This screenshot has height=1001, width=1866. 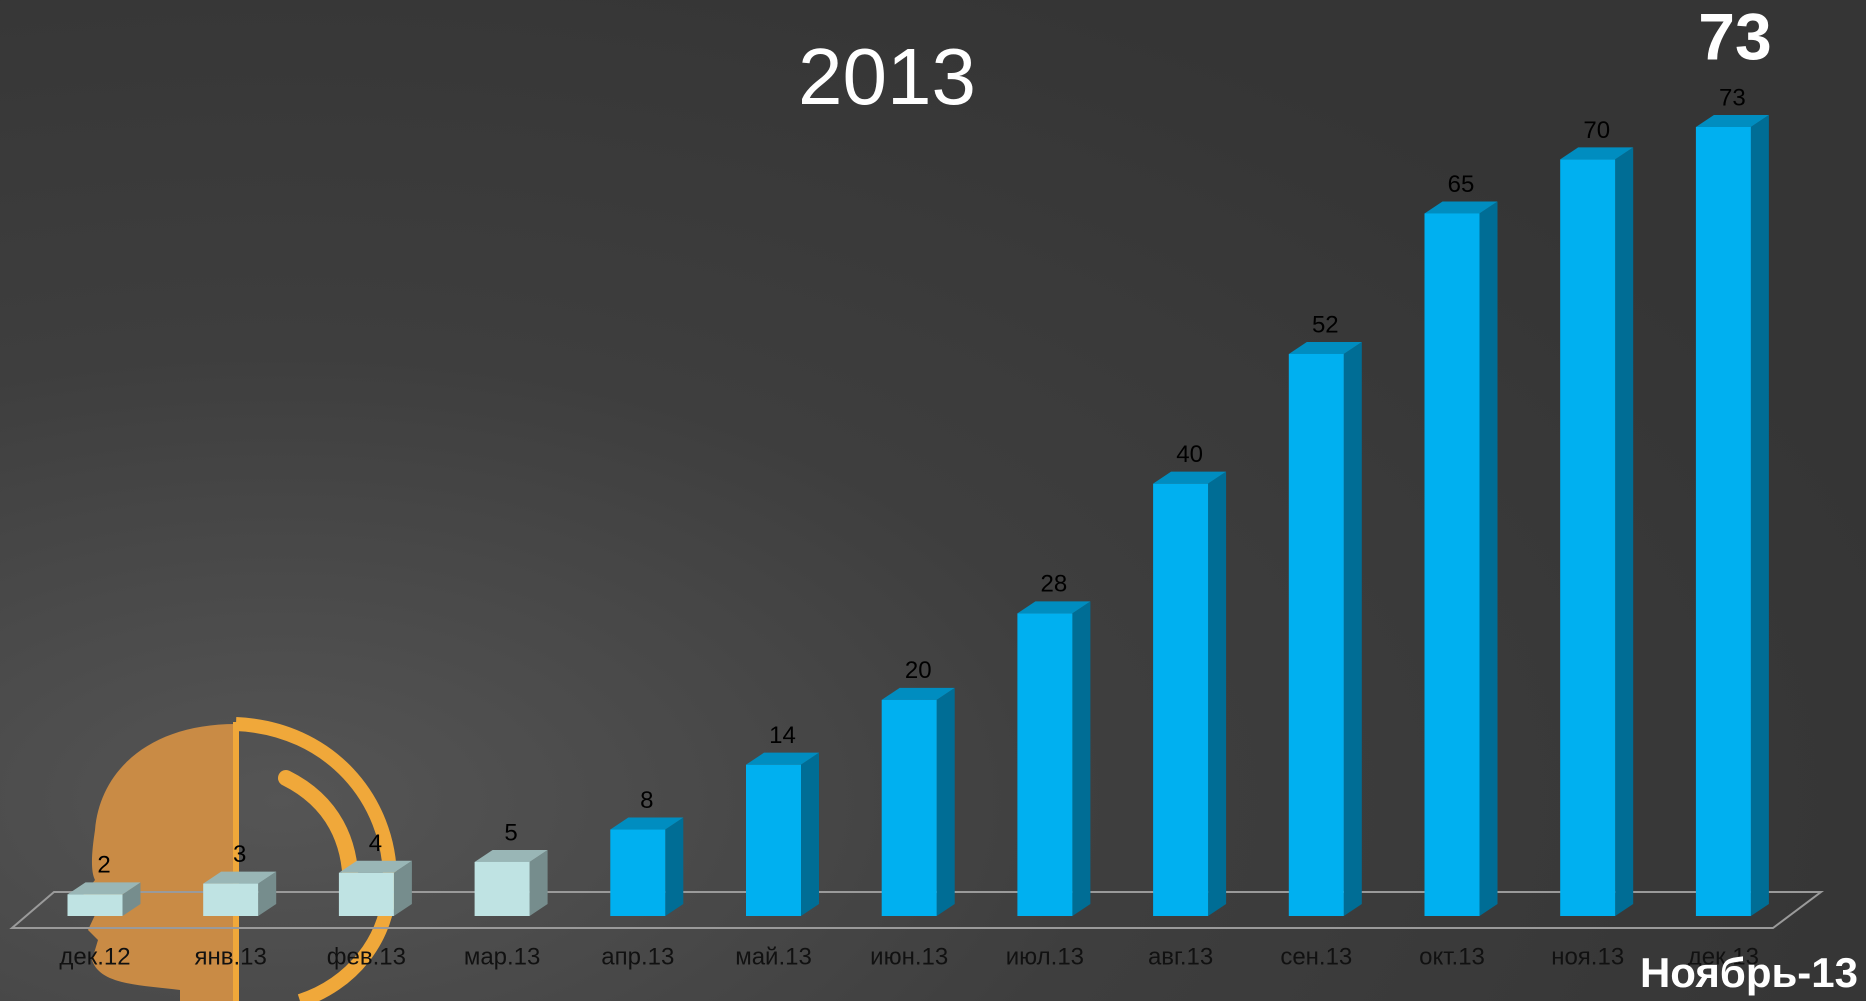 I want to click on x-tick-label: май.13, so click(x=773, y=956).